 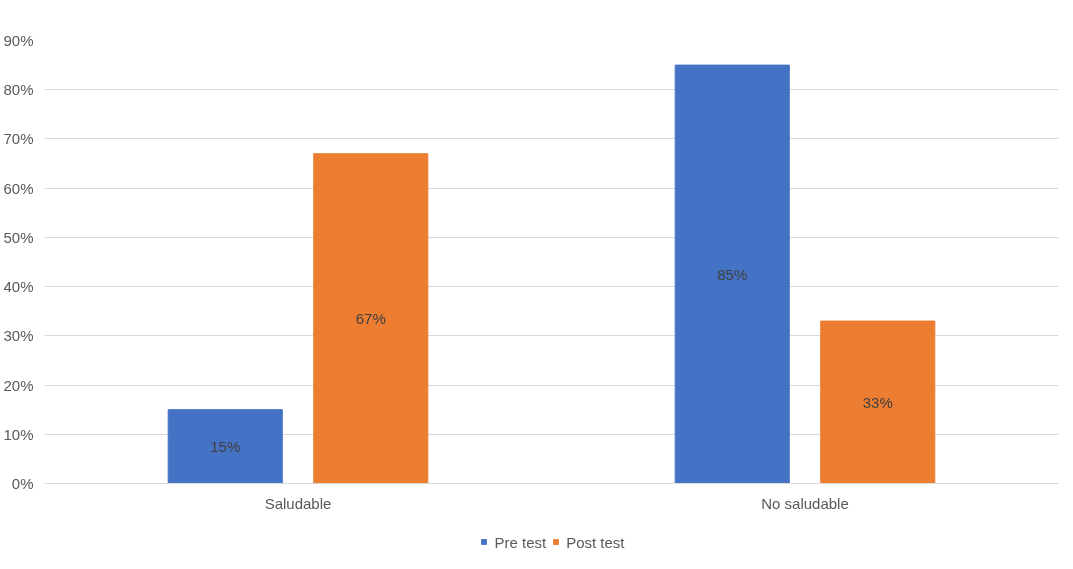 I want to click on y-tick-label: 0%, so click(x=22, y=483).